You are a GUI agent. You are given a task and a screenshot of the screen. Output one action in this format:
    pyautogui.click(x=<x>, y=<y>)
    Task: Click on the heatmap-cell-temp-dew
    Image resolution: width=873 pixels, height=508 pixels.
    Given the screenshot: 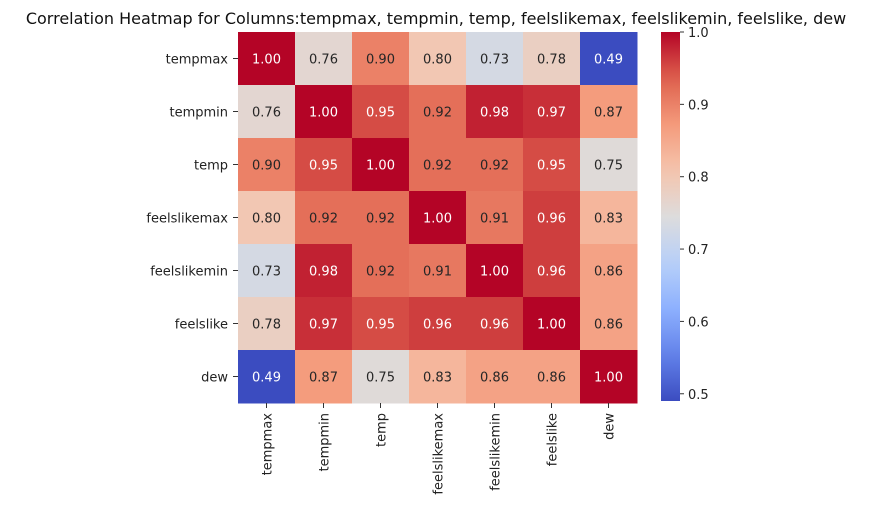 What is the action you would take?
    pyautogui.click(x=609, y=165)
    